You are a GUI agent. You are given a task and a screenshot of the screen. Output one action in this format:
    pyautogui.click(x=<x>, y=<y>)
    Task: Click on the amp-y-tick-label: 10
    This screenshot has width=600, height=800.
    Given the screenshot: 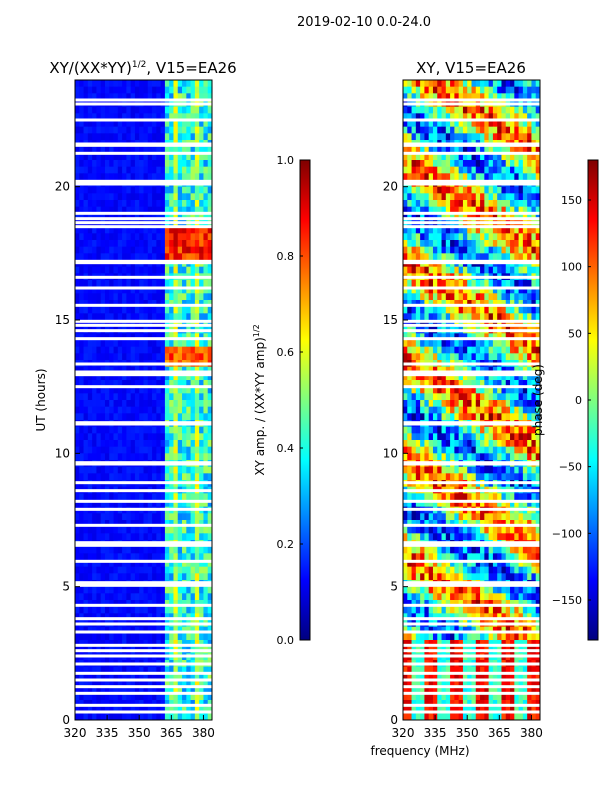 What is the action you would take?
    pyautogui.click(x=62, y=453)
    